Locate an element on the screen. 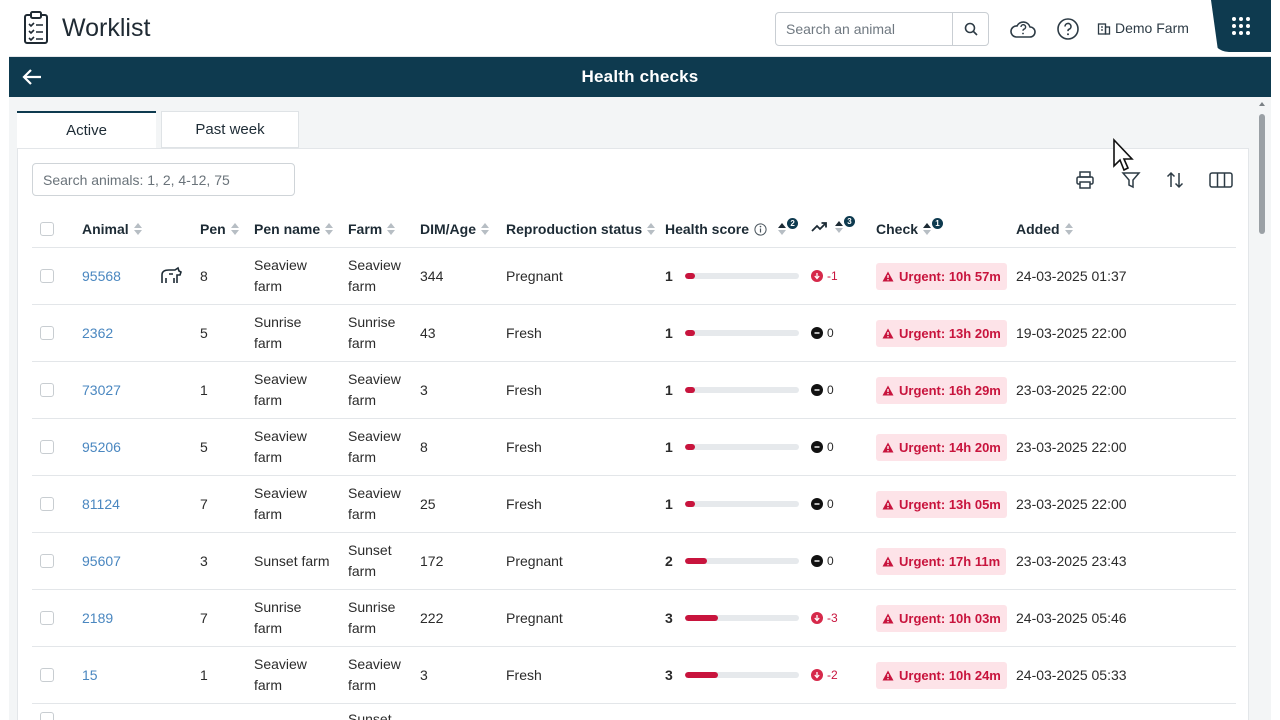 The image size is (1280, 720). col-reproduction-status: Reproduction status is located at coordinates (581, 229).